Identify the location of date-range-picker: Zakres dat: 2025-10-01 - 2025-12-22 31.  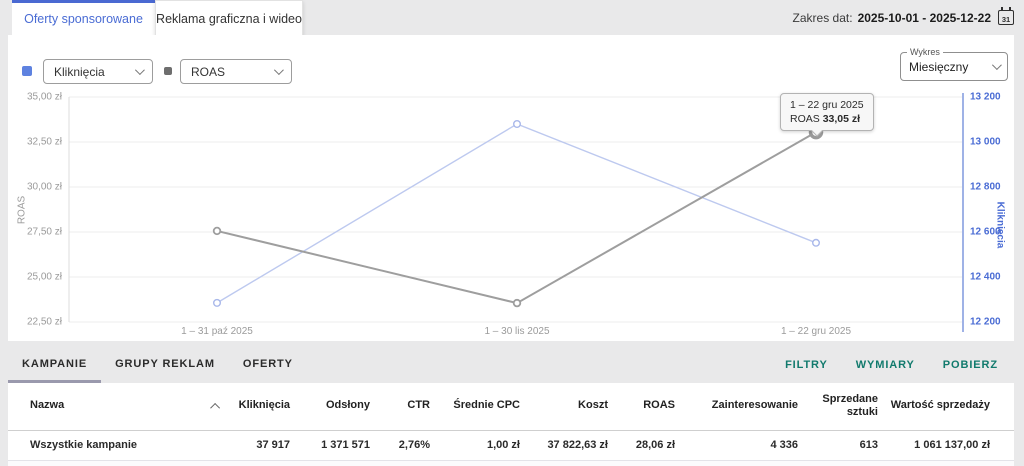
(903, 17).